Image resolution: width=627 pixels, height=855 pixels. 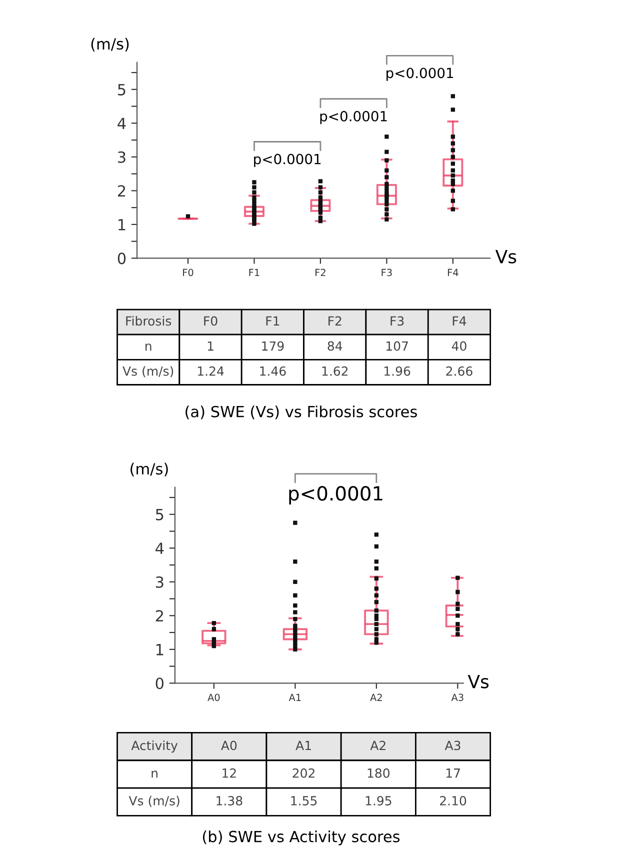 I want to click on text: 107, so click(x=397, y=346).